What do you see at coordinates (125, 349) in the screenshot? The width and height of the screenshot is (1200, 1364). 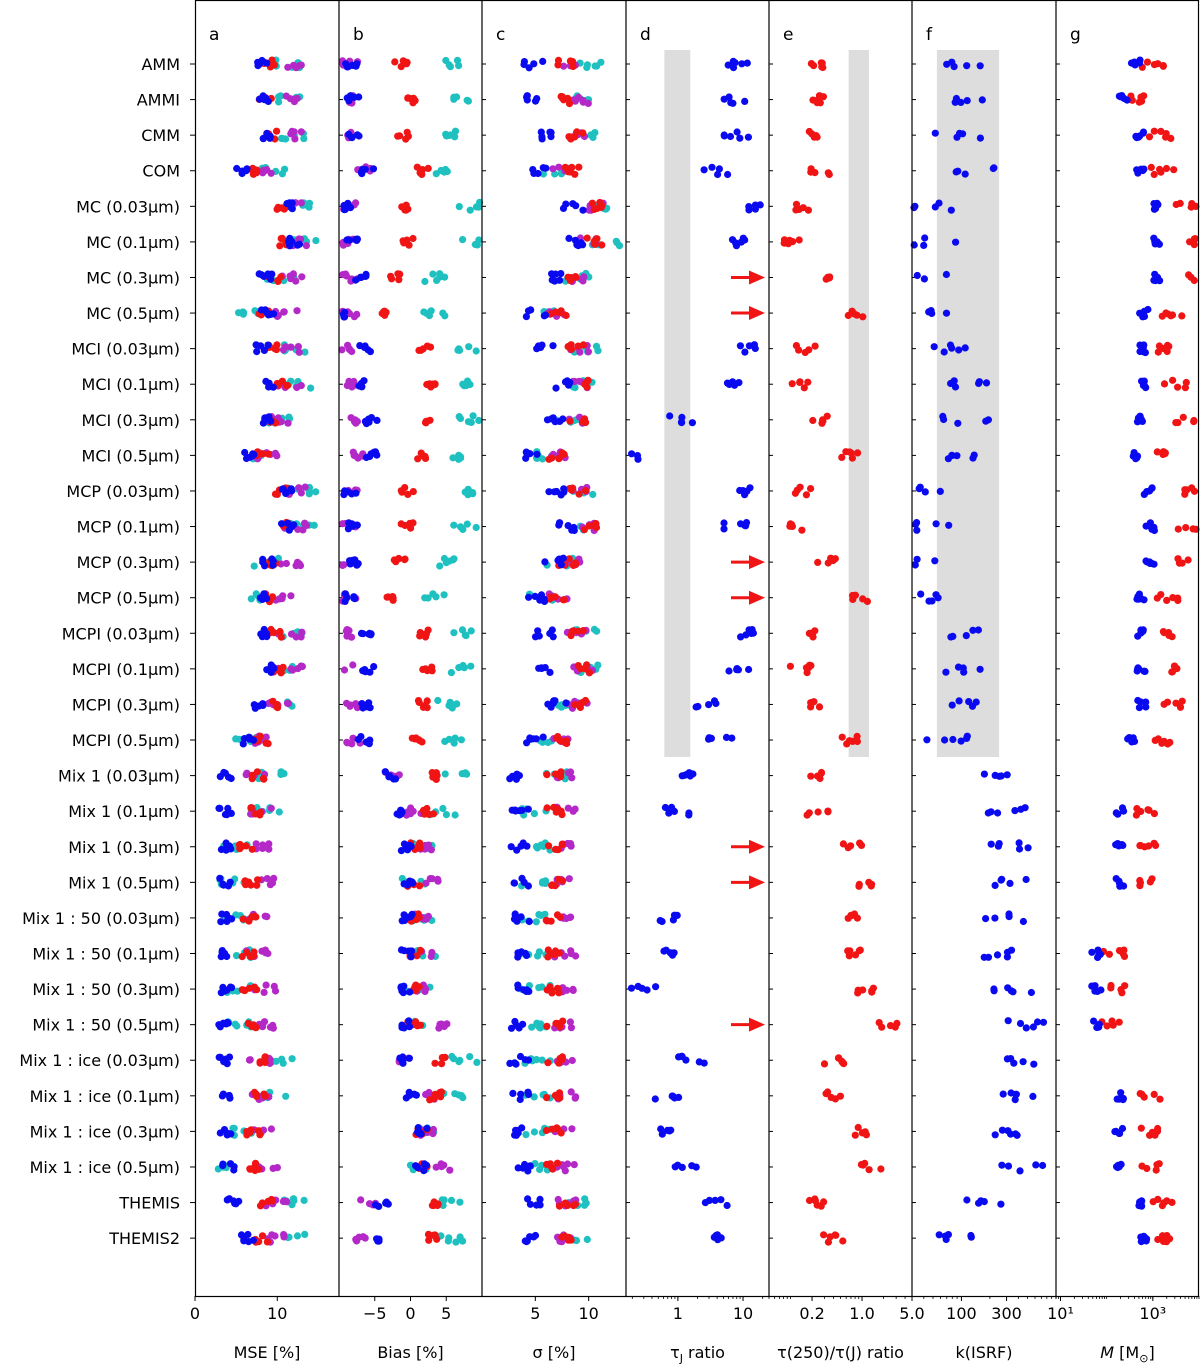 I see `category-label: MCI (0.03µm)` at bounding box center [125, 349].